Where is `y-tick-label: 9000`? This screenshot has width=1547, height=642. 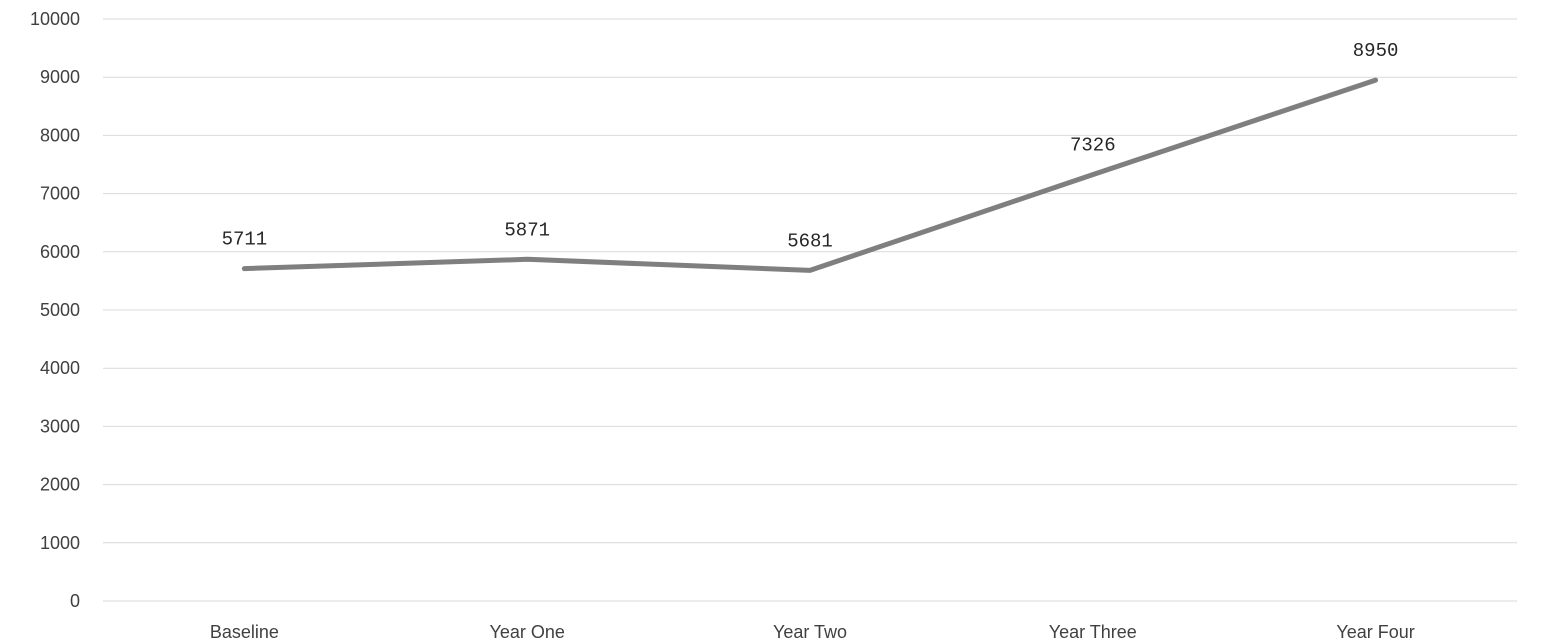
y-tick-label: 9000 is located at coordinates (60, 77).